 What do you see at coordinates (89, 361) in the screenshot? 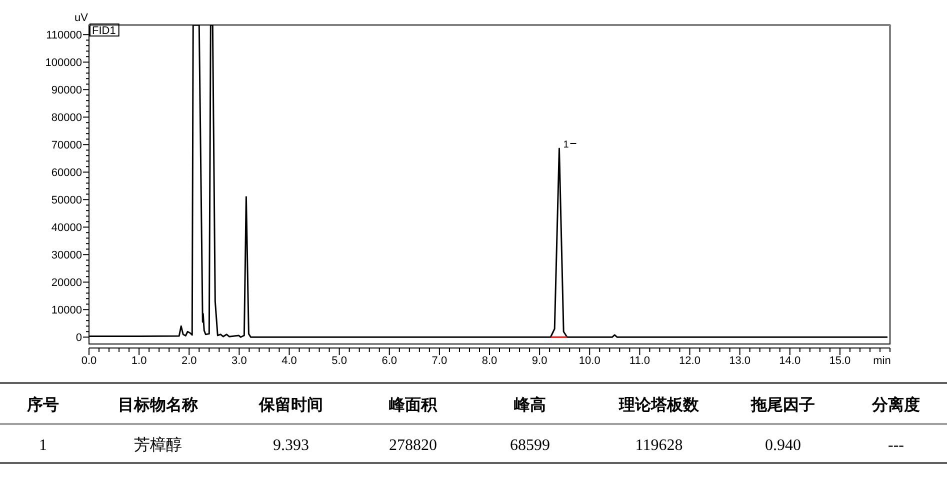
I see `x-tick-label: 0.0` at bounding box center [89, 361].